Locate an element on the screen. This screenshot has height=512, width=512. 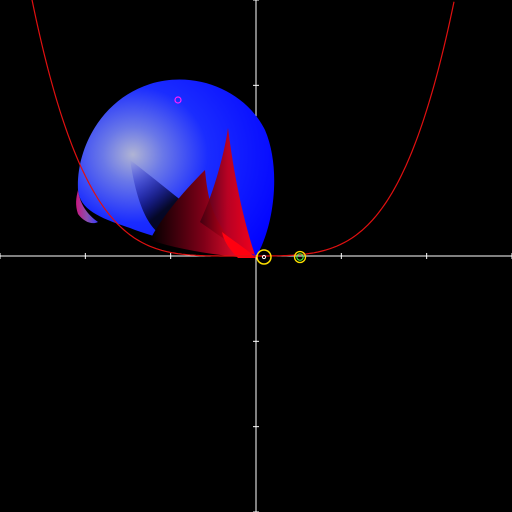
surface-left-edge is located at coordinates (87, 207).